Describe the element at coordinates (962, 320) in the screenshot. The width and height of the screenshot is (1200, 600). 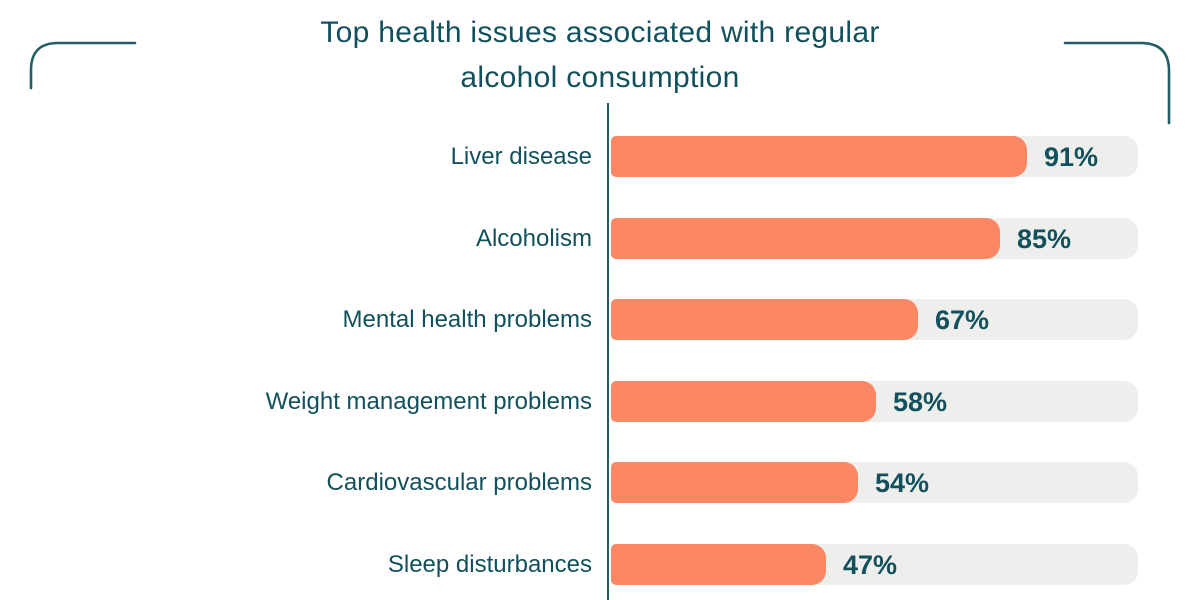
I see `value-label: 67%` at that location.